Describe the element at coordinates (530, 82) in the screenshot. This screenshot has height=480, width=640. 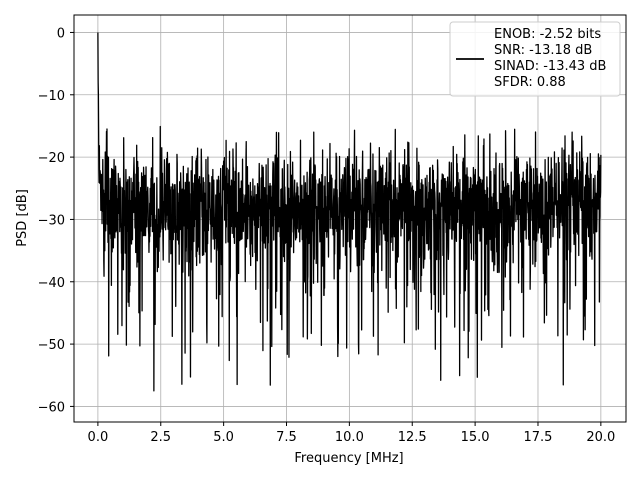
I see `legend-entry: SFDR: 0.88` at that location.